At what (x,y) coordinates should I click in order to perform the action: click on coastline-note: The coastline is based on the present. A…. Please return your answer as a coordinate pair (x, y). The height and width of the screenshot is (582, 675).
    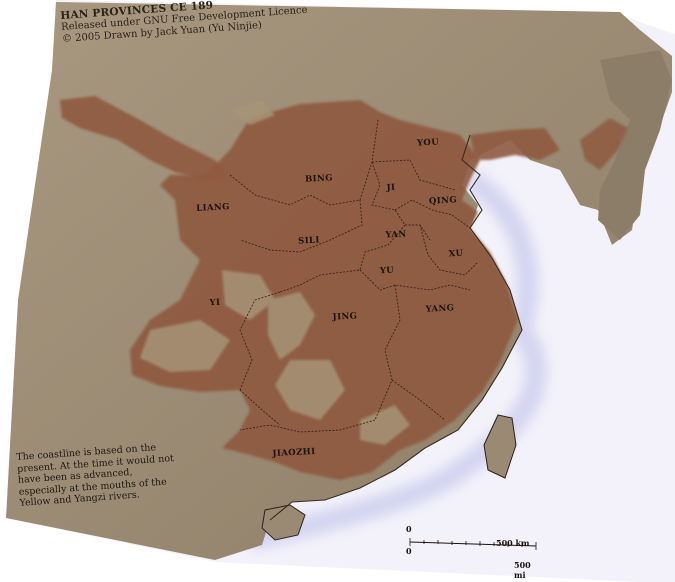
    Looking at the image, I should click on (95, 475).